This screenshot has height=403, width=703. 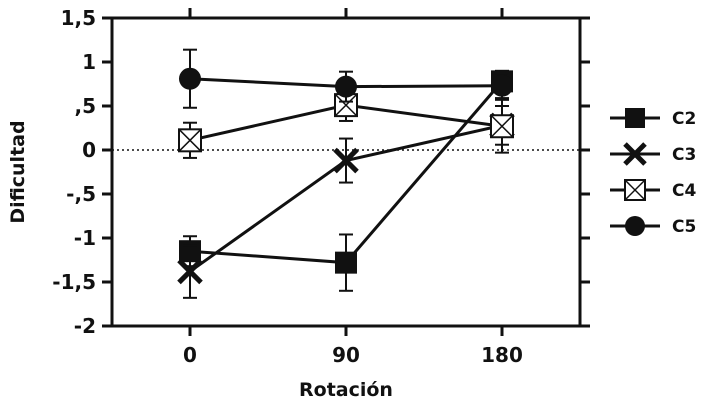 I want to click on x-tick-label: 90, so click(x=346, y=355).